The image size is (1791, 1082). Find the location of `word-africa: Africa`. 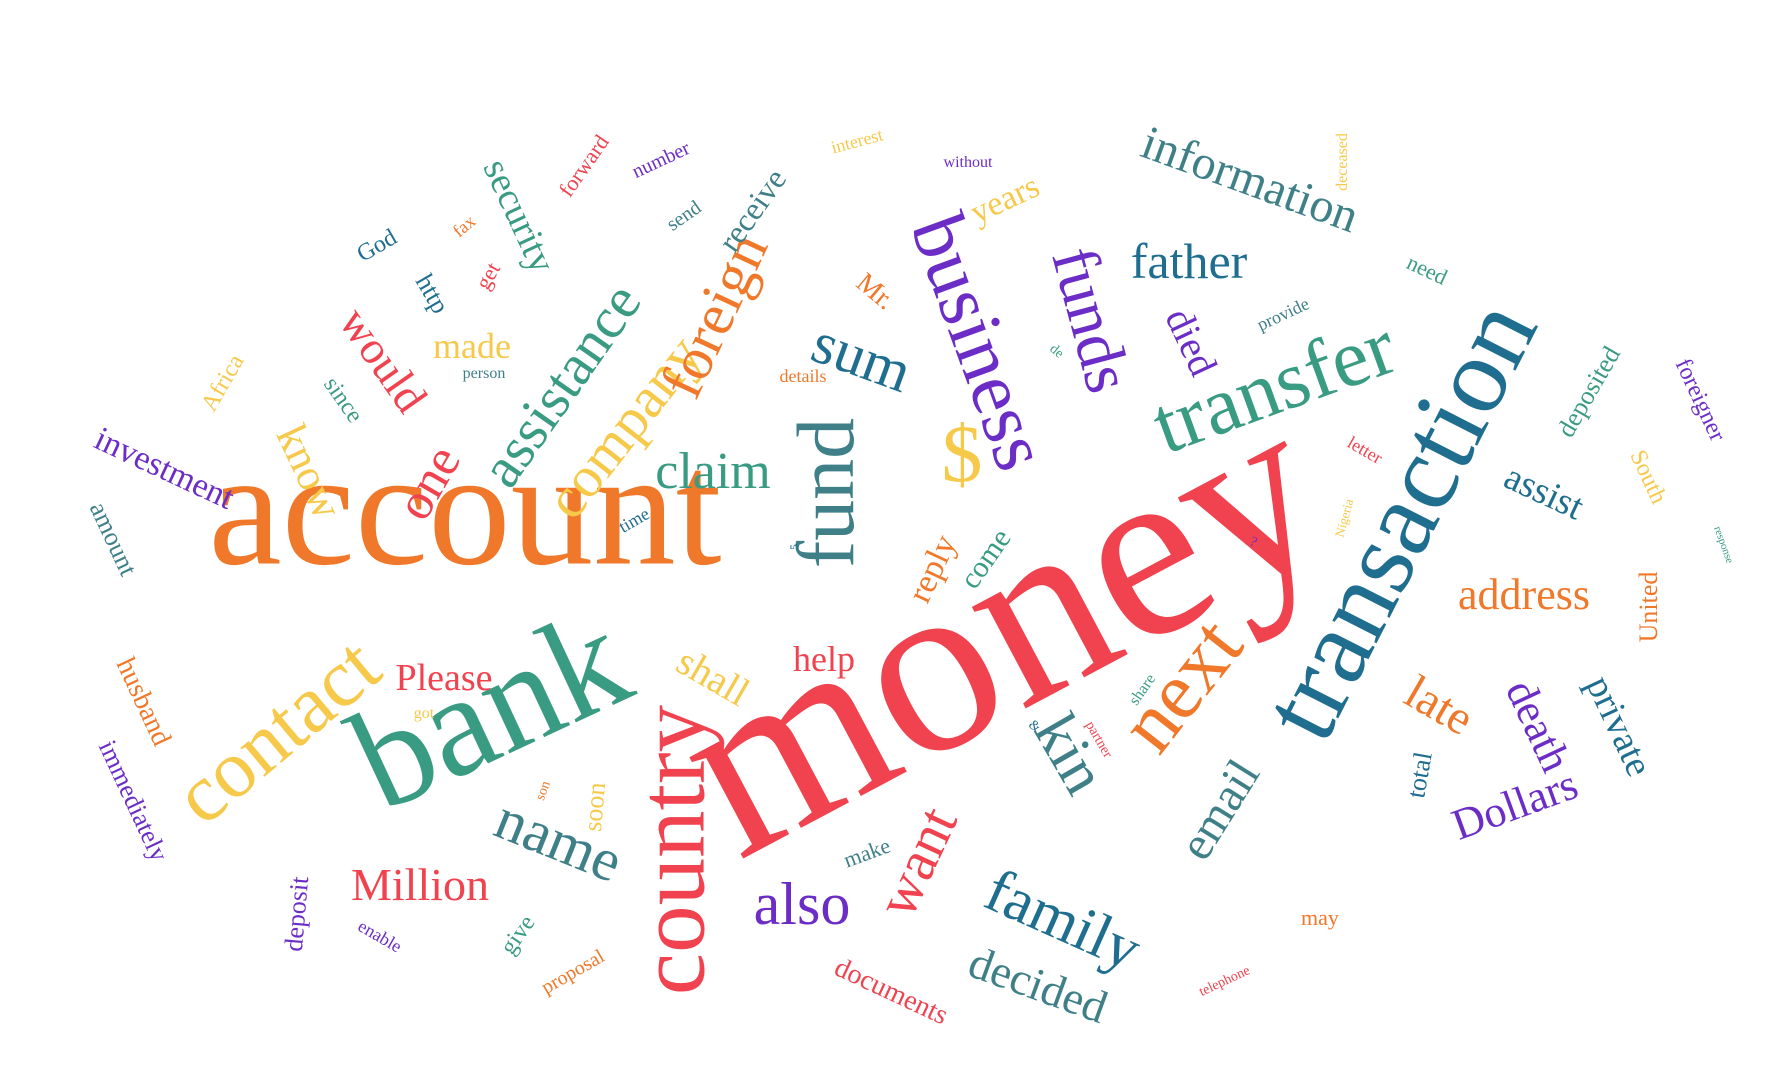

word-africa: Africa is located at coordinates (223, 383).